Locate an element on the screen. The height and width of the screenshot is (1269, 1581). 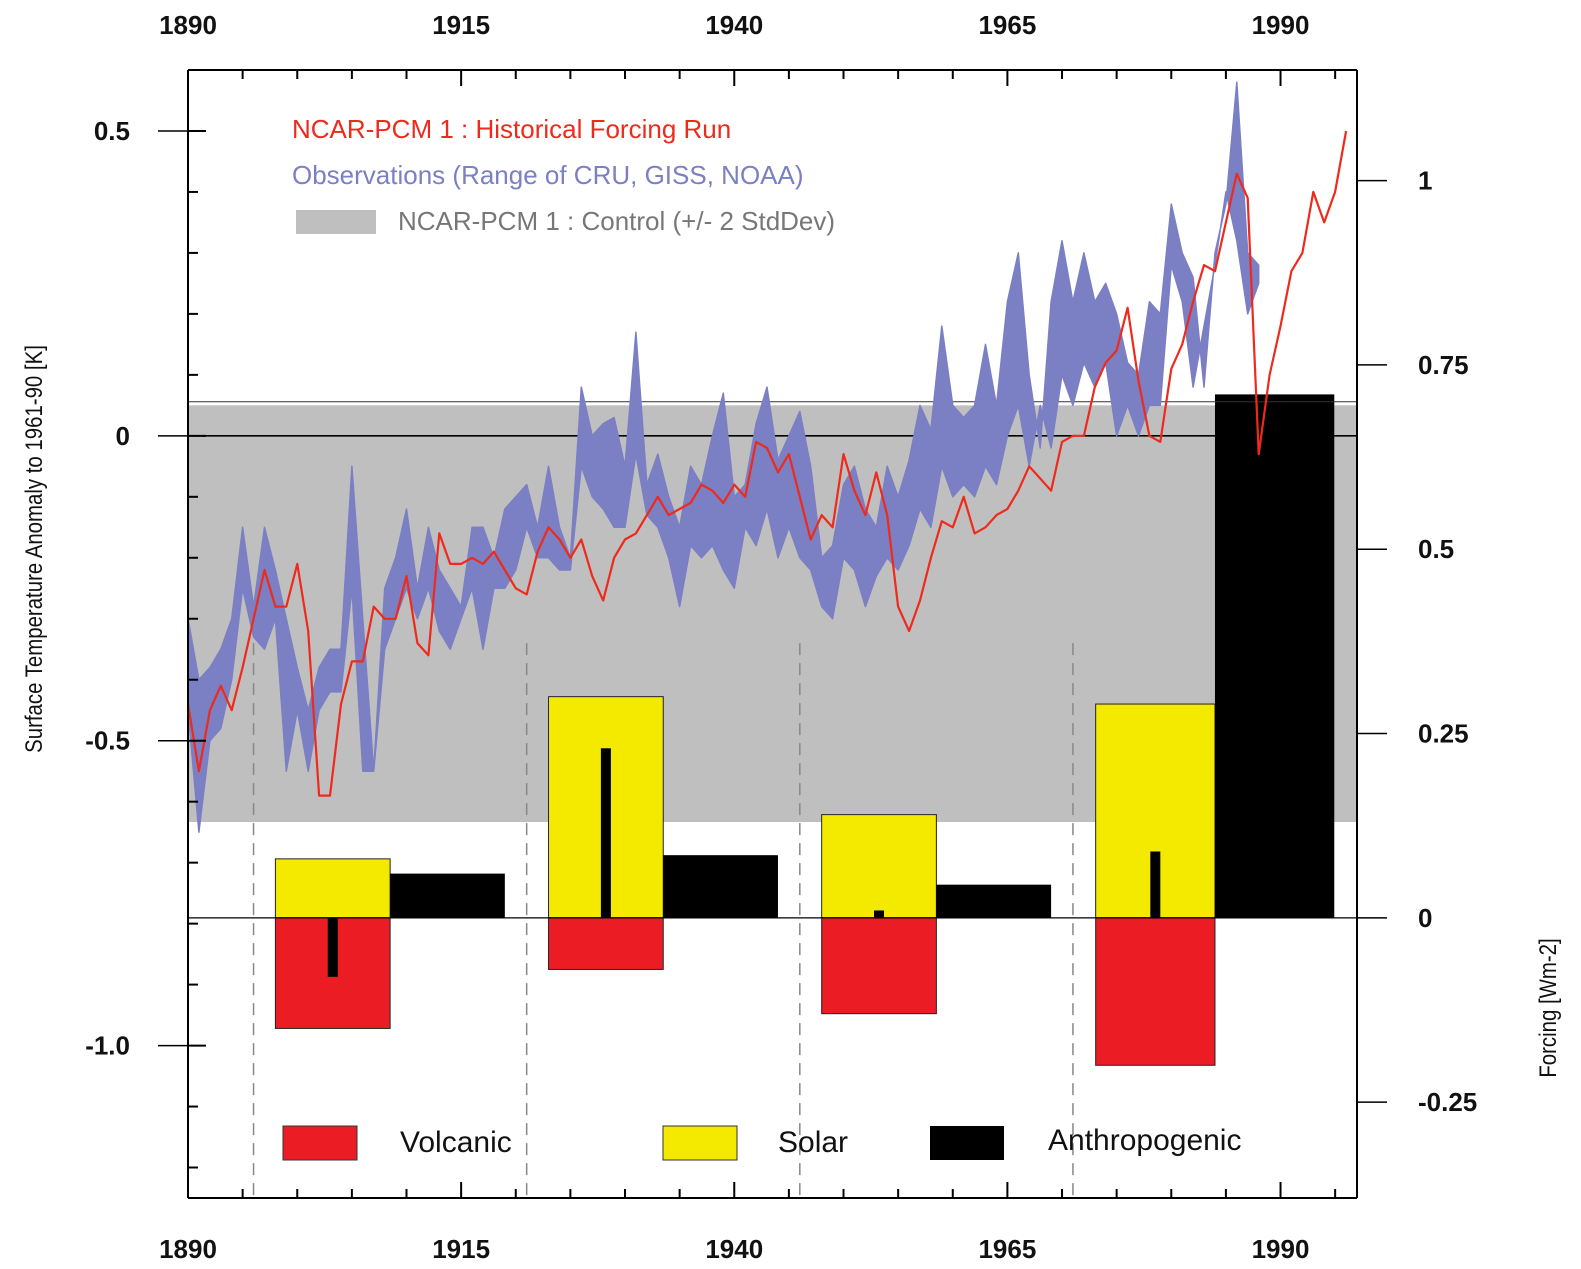
legend-observations-label: Observations (Range of CRU, GISS, NOAA) is located at coordinates (548, 175).